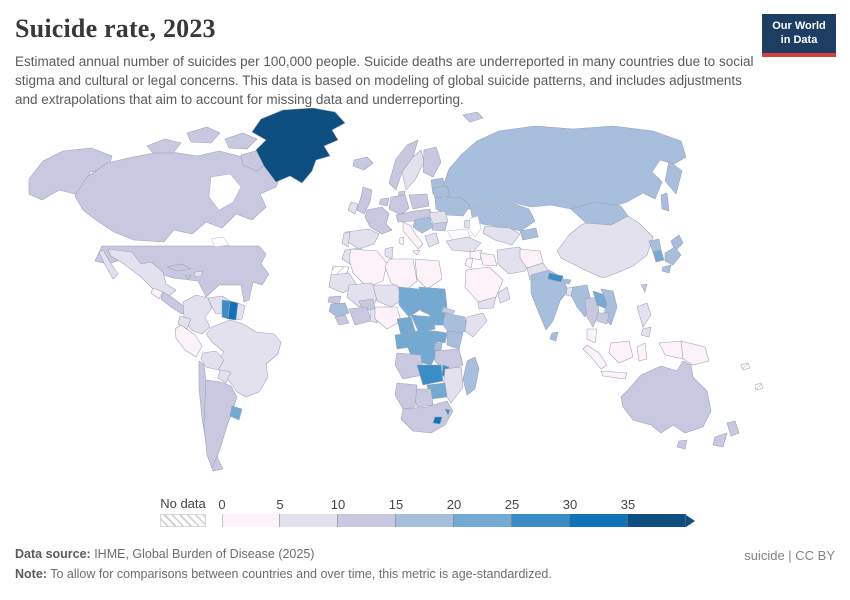 The width and height of the screenshot is (850, 600). I want to click on country-senegal, so click(334, 300).